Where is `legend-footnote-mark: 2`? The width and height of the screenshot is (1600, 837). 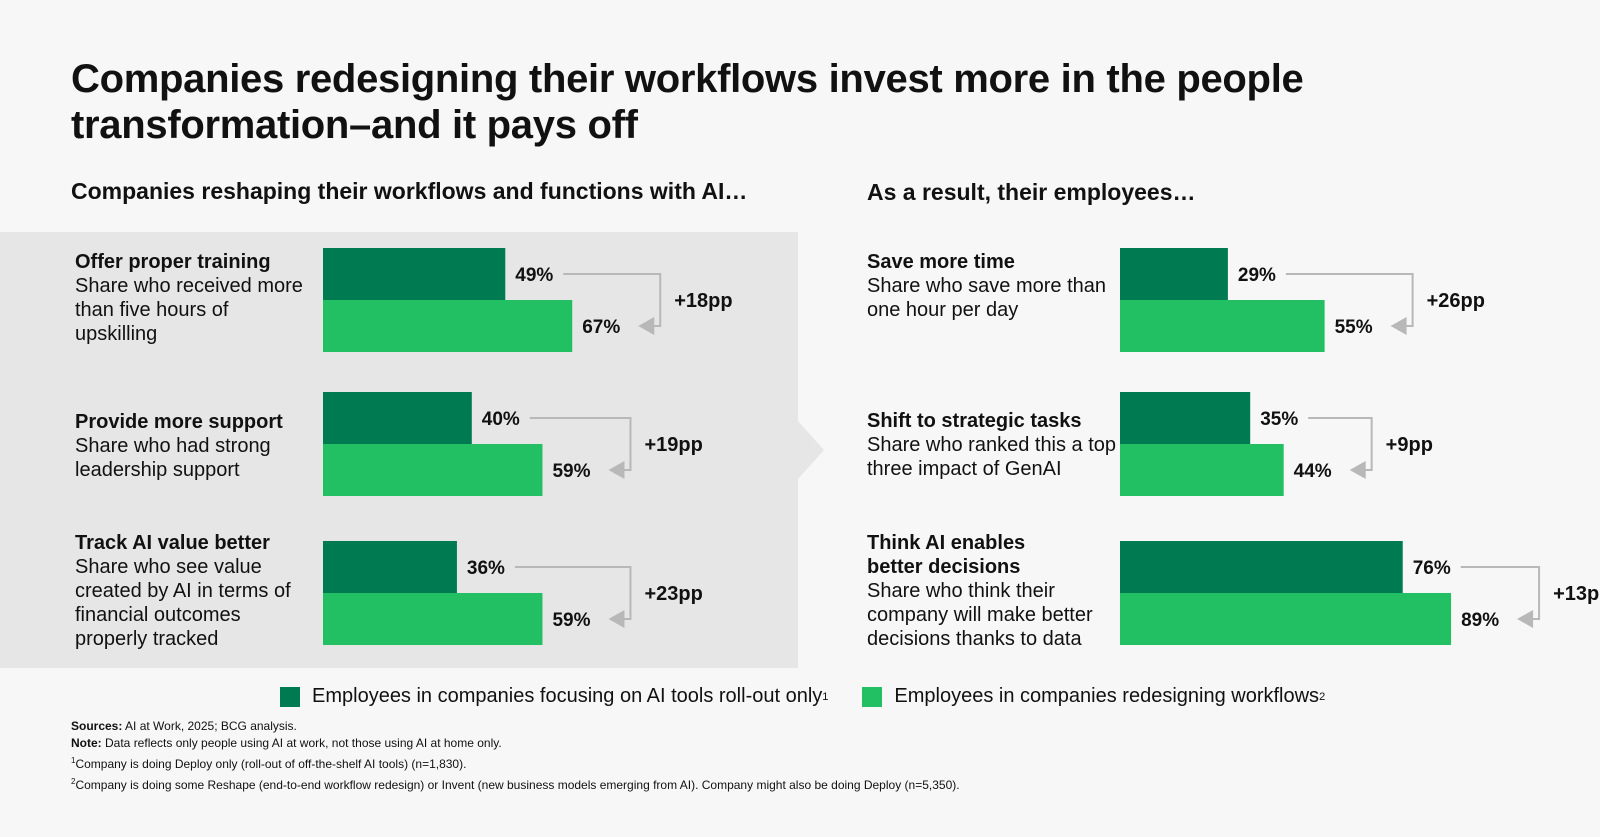
legend-footnote-mark: 2 is located at coordinates (1322, 696).